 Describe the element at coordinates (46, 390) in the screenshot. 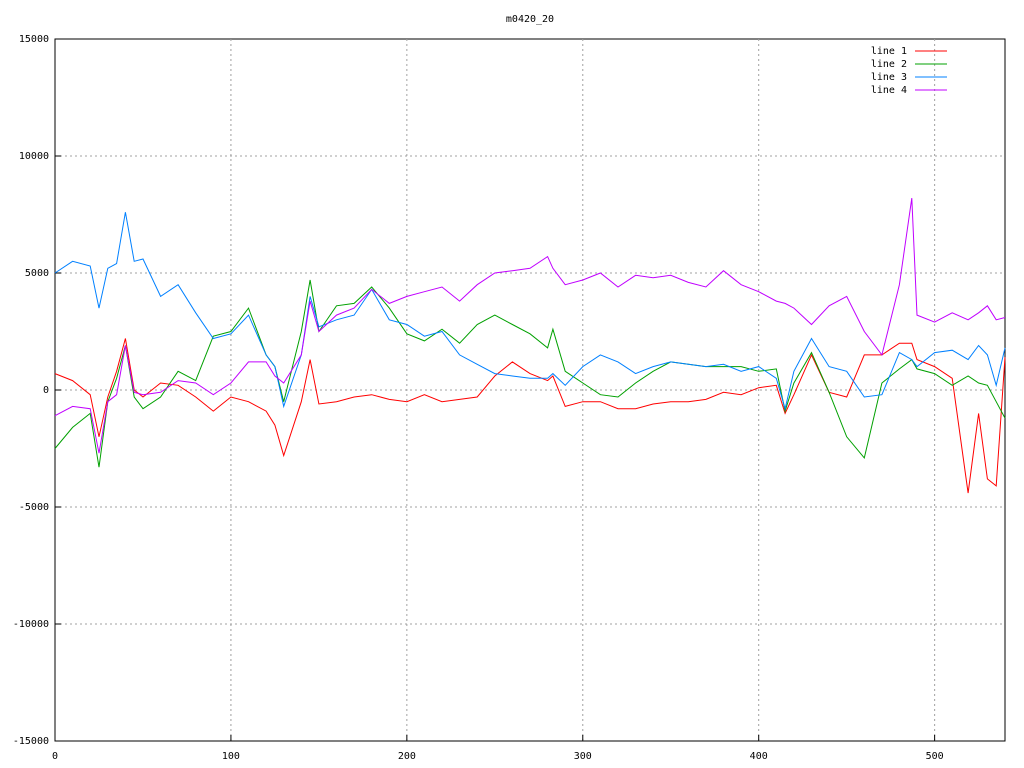

I see `y-tick-label: 0` at that location.